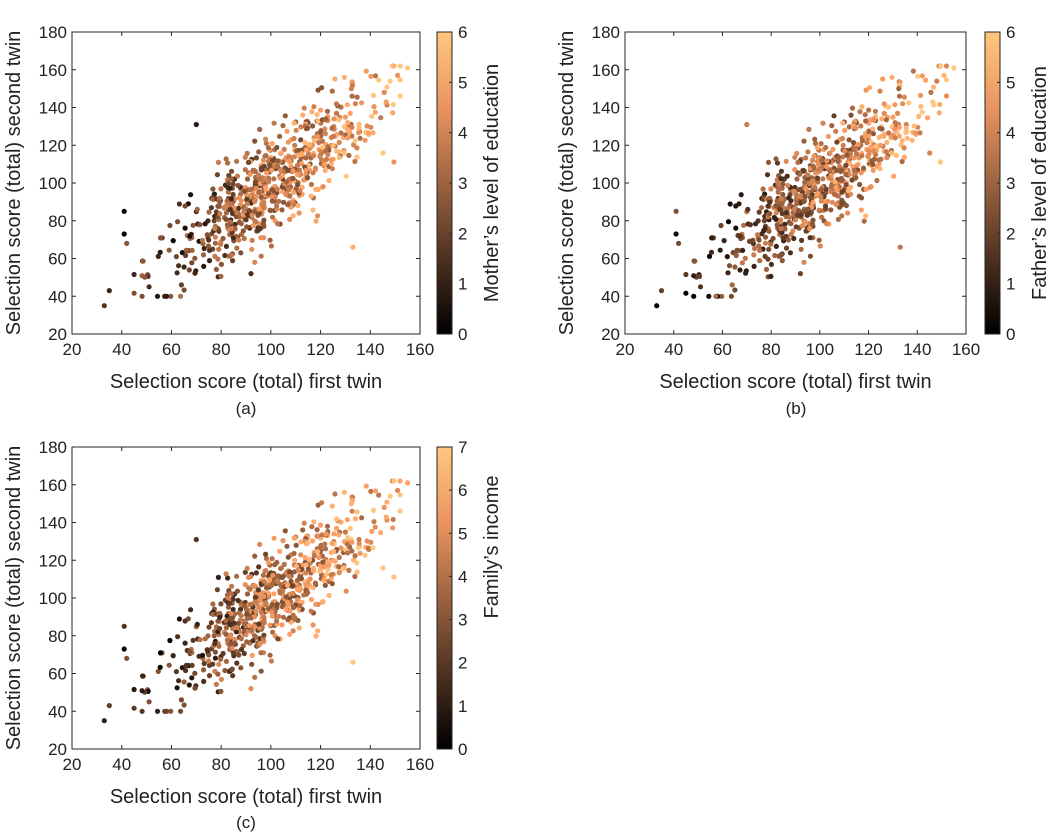 The image size is (1062, 835). I want to click on colorbar-tick-label: 2, so click(1010, 233).